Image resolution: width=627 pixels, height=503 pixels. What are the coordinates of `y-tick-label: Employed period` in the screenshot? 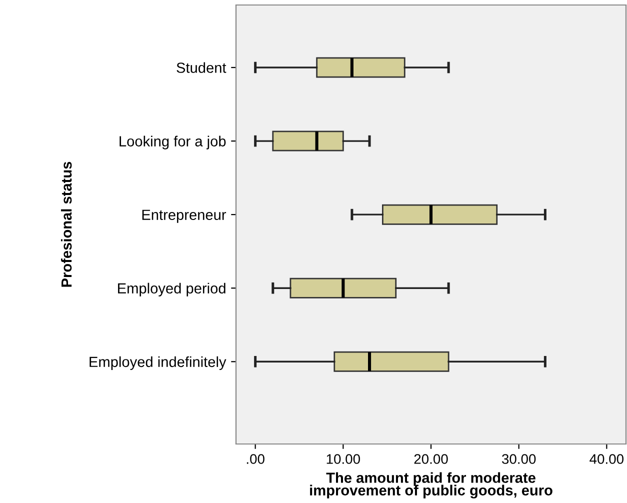 It's located at (172, 289).